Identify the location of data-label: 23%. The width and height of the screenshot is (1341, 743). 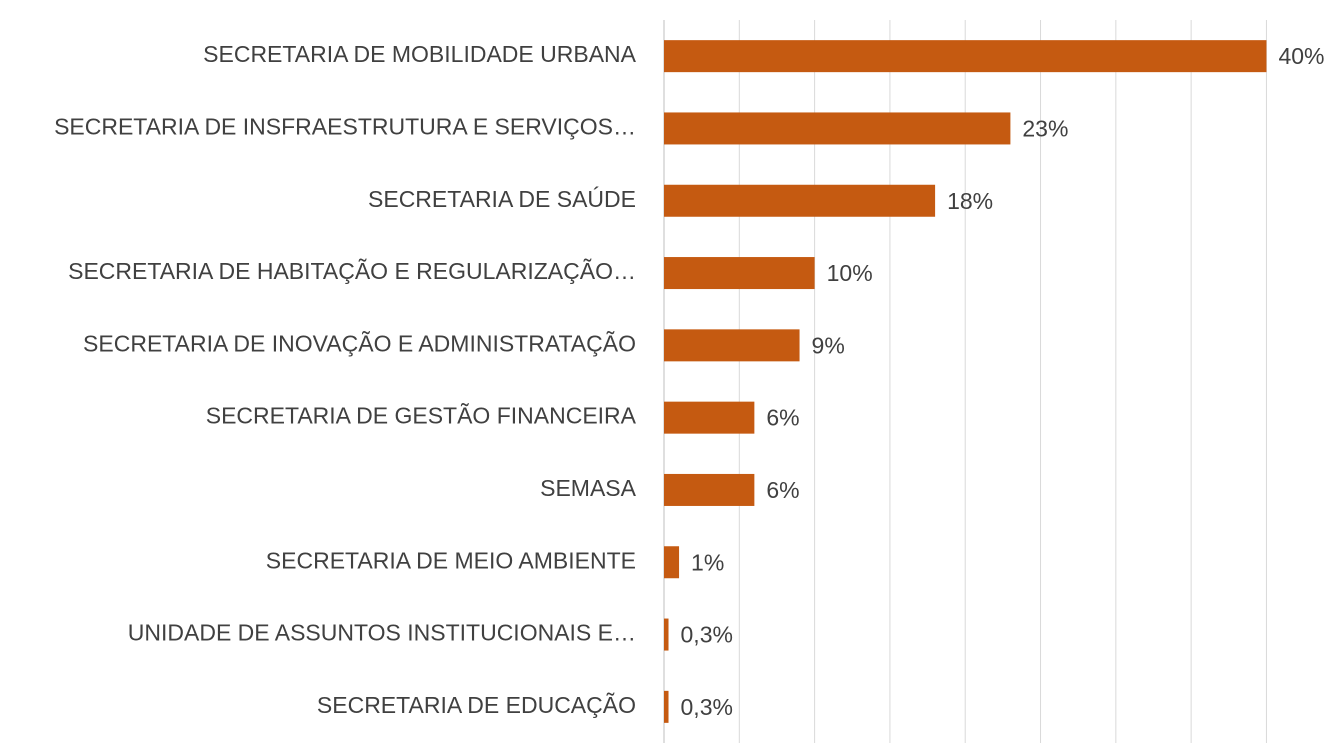
(1045, 129).